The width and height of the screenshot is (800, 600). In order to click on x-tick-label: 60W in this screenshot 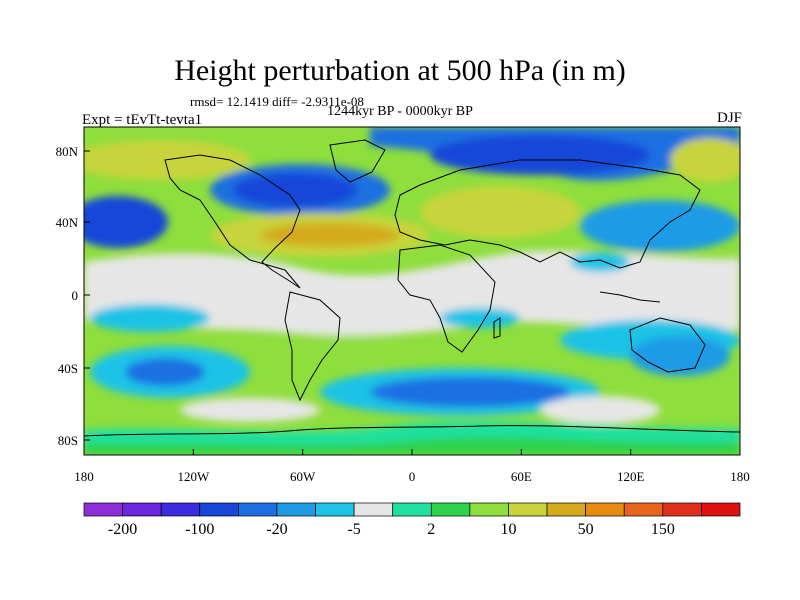, I will do `click(303, 476)`.